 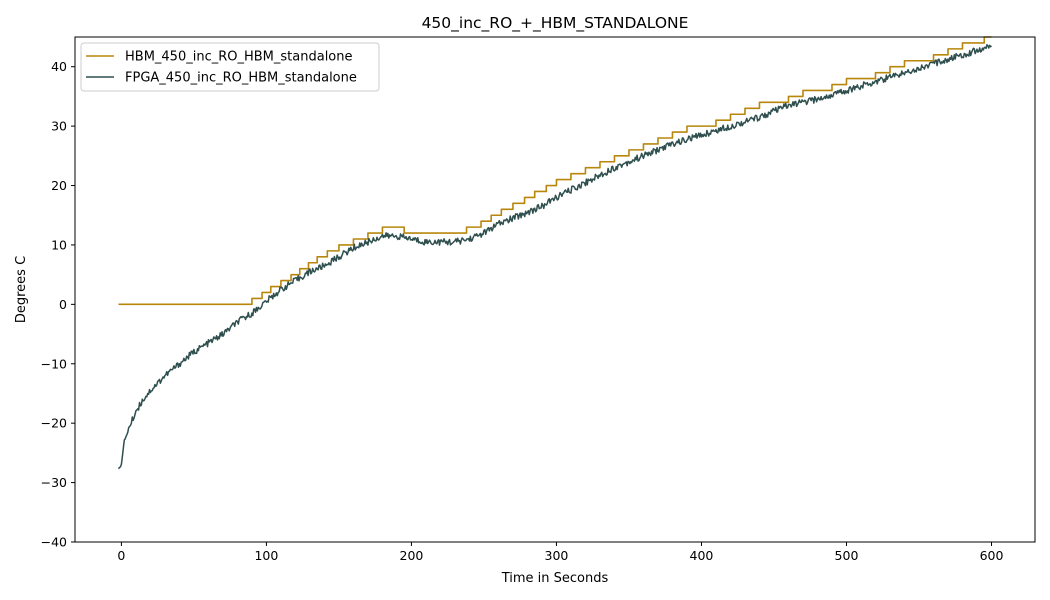 What do you see at coordinates (992, 555) in the screenshot?
I see `x-tick-label: 600` at bounding box center [992, 555].